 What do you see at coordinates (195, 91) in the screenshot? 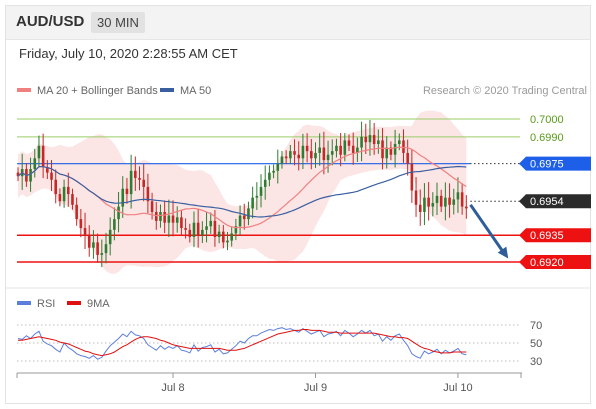
I see `legend-label-ma50: MA 50` at bounding box center [195, 91].